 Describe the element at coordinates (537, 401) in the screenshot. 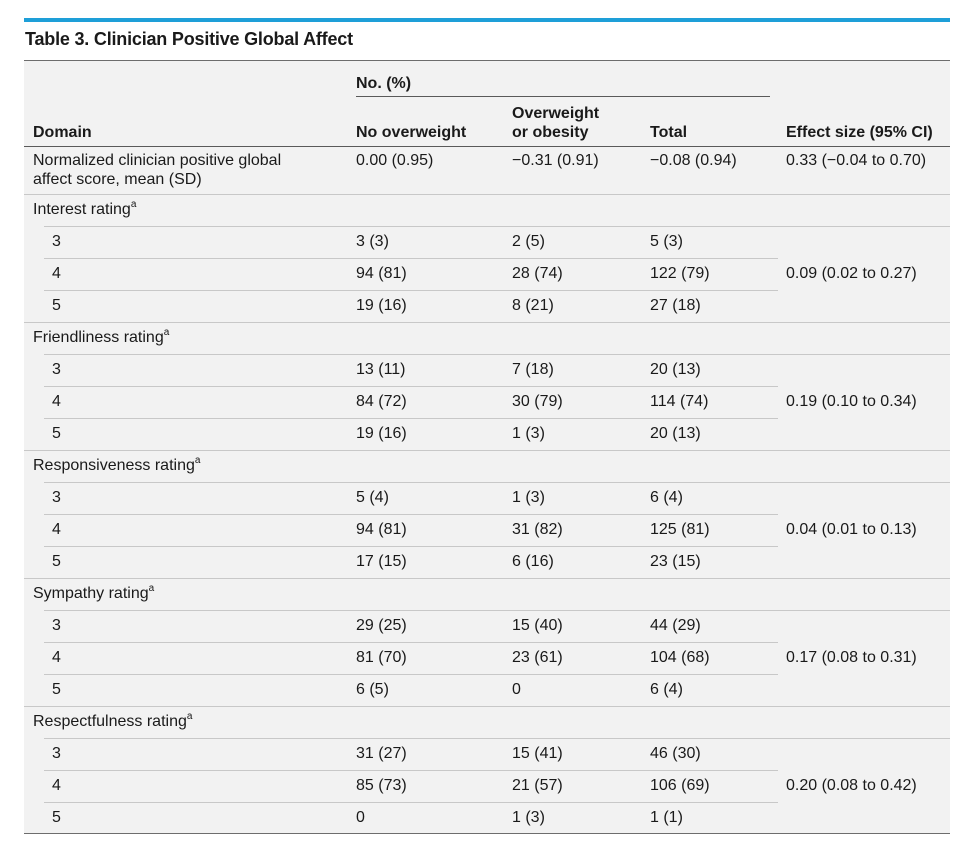

I see `overweight-cell: 30 (79)` at that location.